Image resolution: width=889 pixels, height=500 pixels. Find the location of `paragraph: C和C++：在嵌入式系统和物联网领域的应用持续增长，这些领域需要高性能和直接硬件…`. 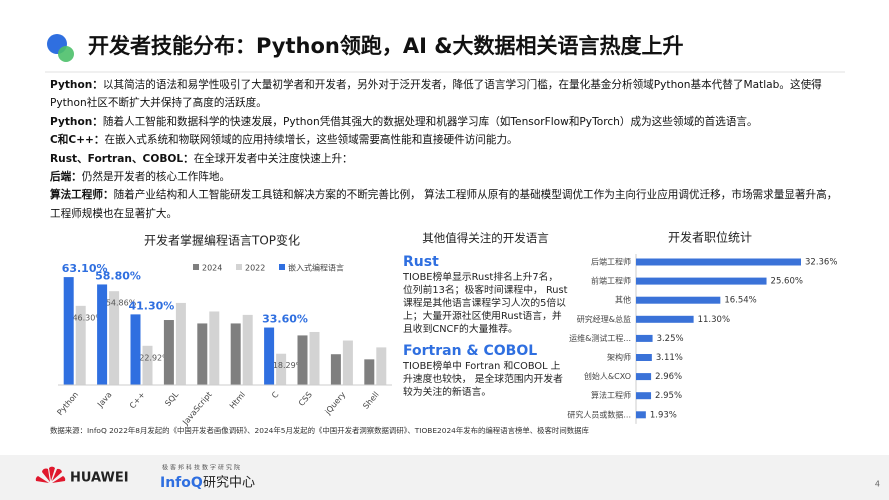

paragraph: C和C++：在嵌入式系统和物联网领域的应用持续增长，这些领域需要高性能和直接硬件… is located at coordinates (446, 140).